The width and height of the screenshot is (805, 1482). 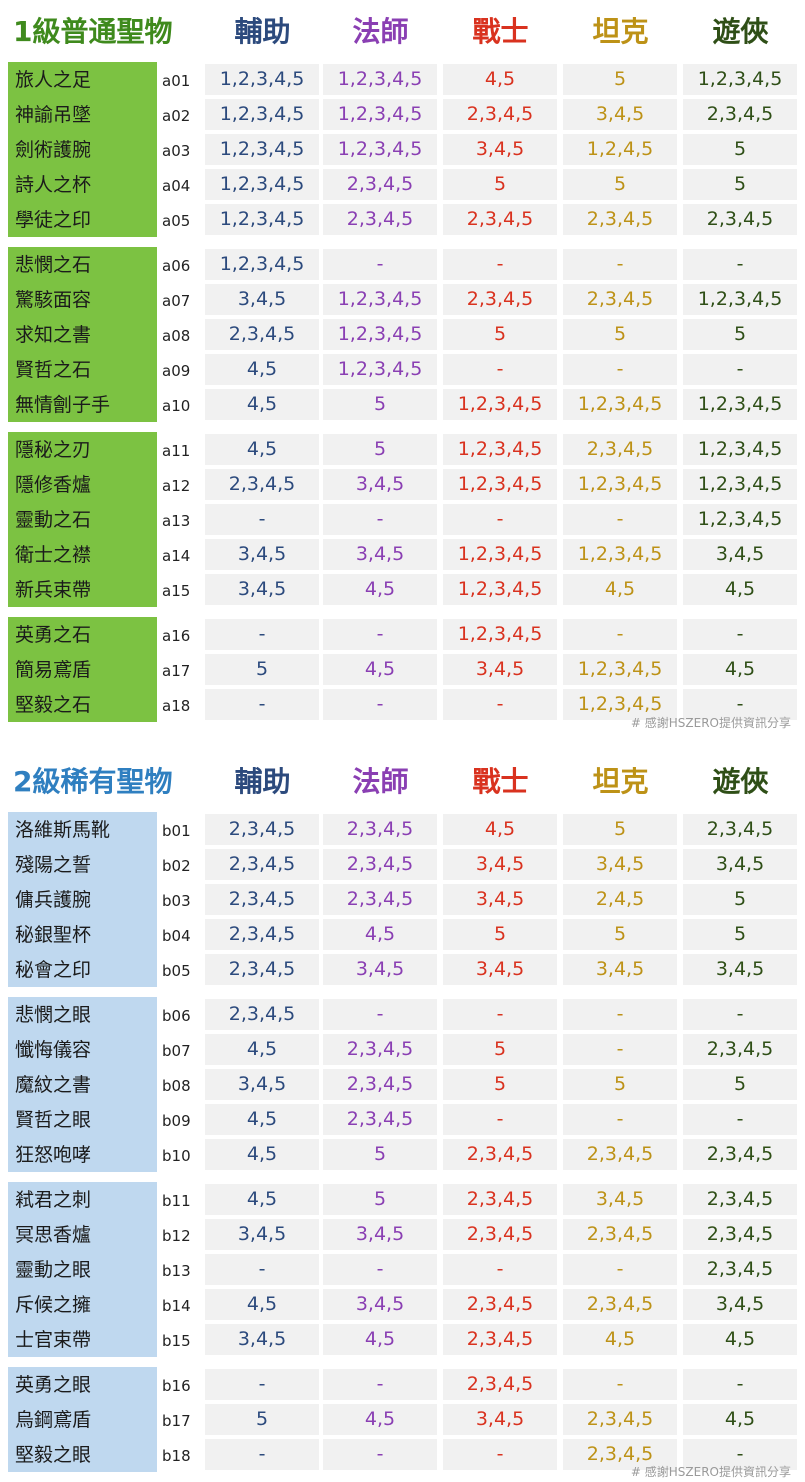 What do you see at coordinates (53, 900) in the screenshot?
I see `relic-name: 傭兵護腕` at bounding box center [53, 900].